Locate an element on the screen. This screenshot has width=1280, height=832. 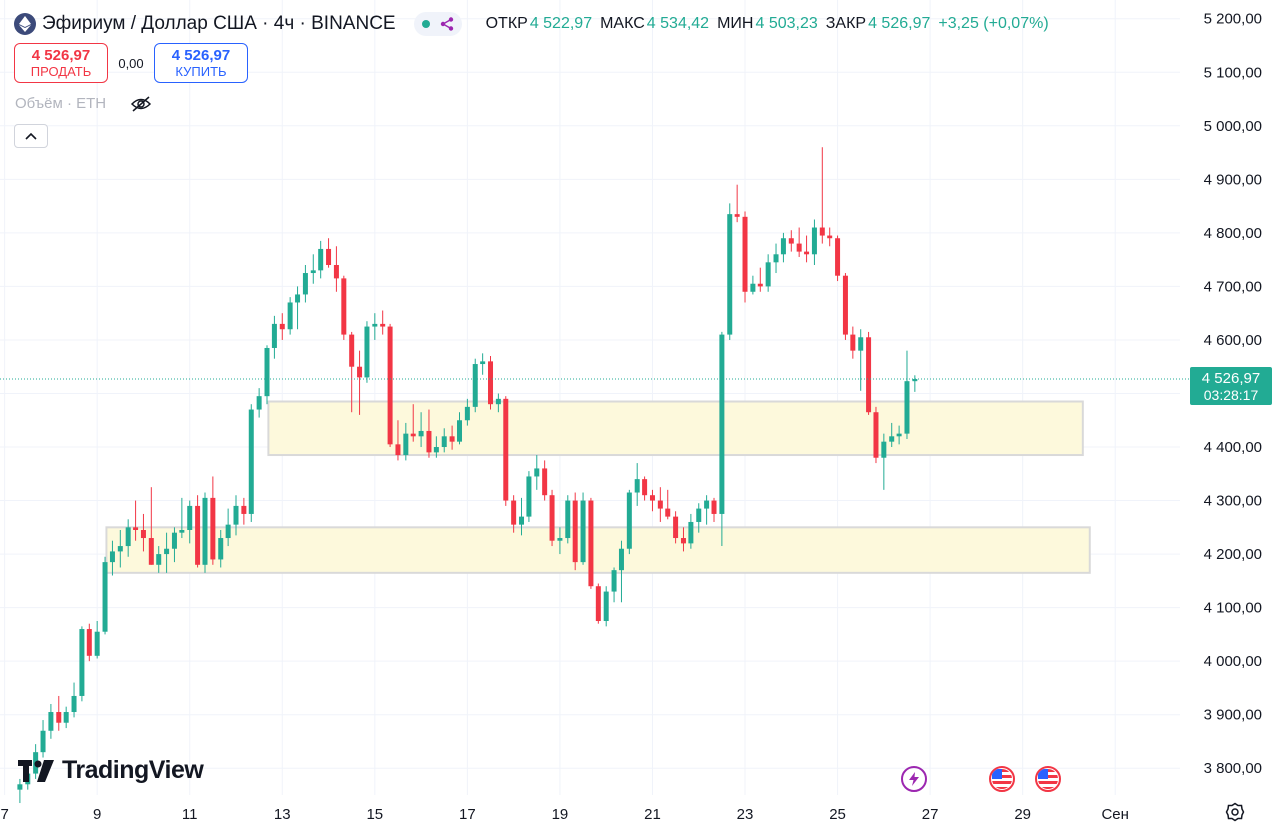
y-tick-label: 4 100,00 is located at coordinates (1233, 608).